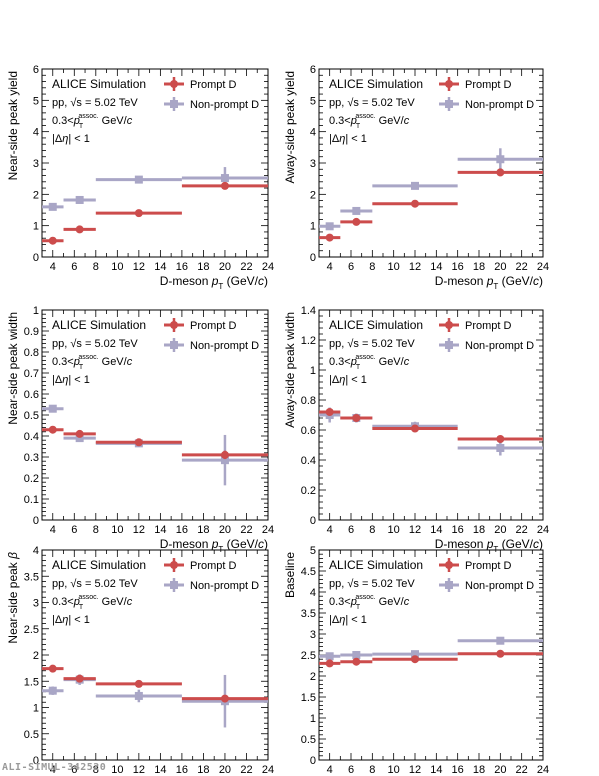  I want to click on y-tick-label: 4.5, so click(308, 572).